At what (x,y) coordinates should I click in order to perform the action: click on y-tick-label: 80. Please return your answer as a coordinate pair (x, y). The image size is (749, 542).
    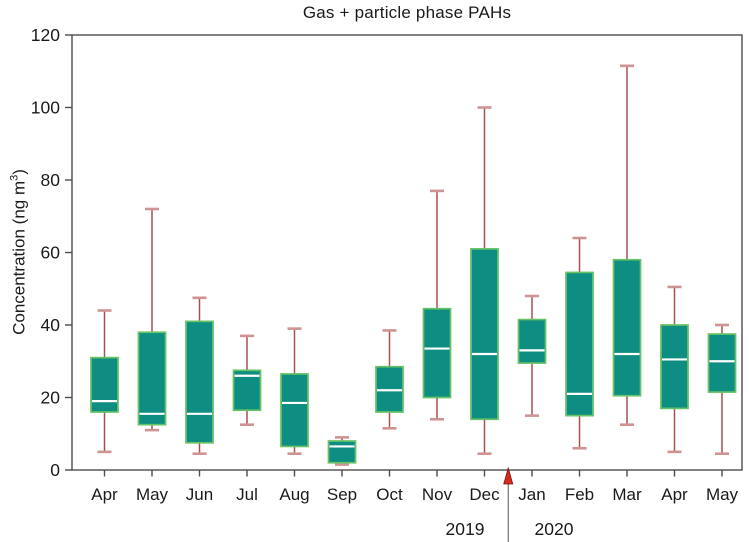
    Looking at the image, I should click on (51, 180).